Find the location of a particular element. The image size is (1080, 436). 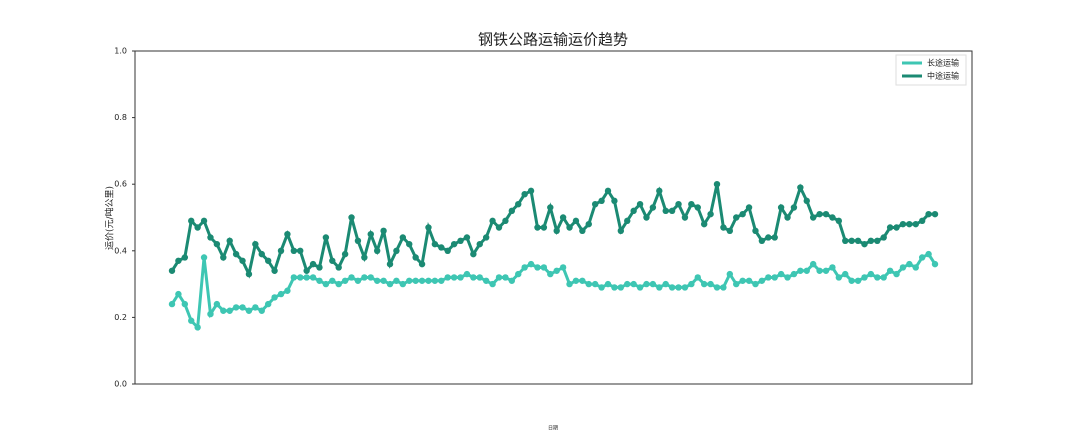

y-tick-label: 0.0 is located at coordinates (120, 384).